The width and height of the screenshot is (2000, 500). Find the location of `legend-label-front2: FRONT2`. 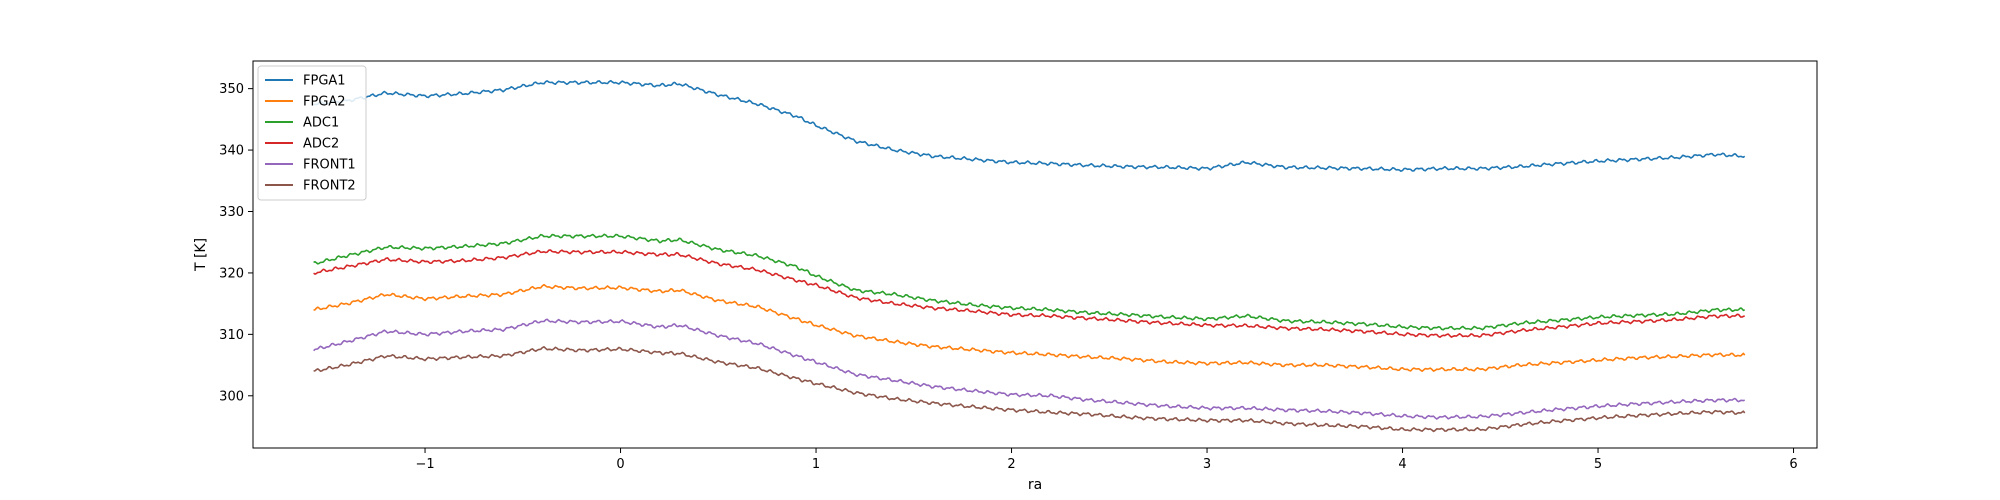

legend-label-front2: FRONT2 is located at coordinates (329, 186).